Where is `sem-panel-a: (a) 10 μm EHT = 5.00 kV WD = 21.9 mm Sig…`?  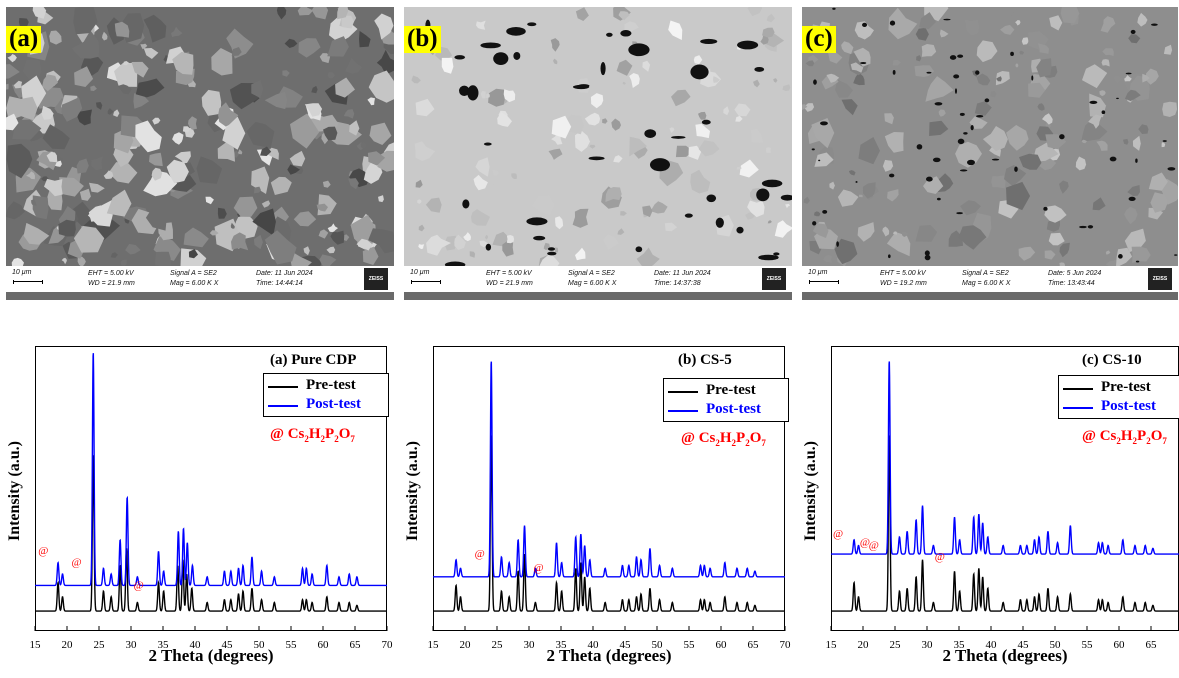
sem-panel-a: (a) 10 μm EHT = 5.00 kV WD = 21.9 mm Sig… is located at coordinates (200, 153).